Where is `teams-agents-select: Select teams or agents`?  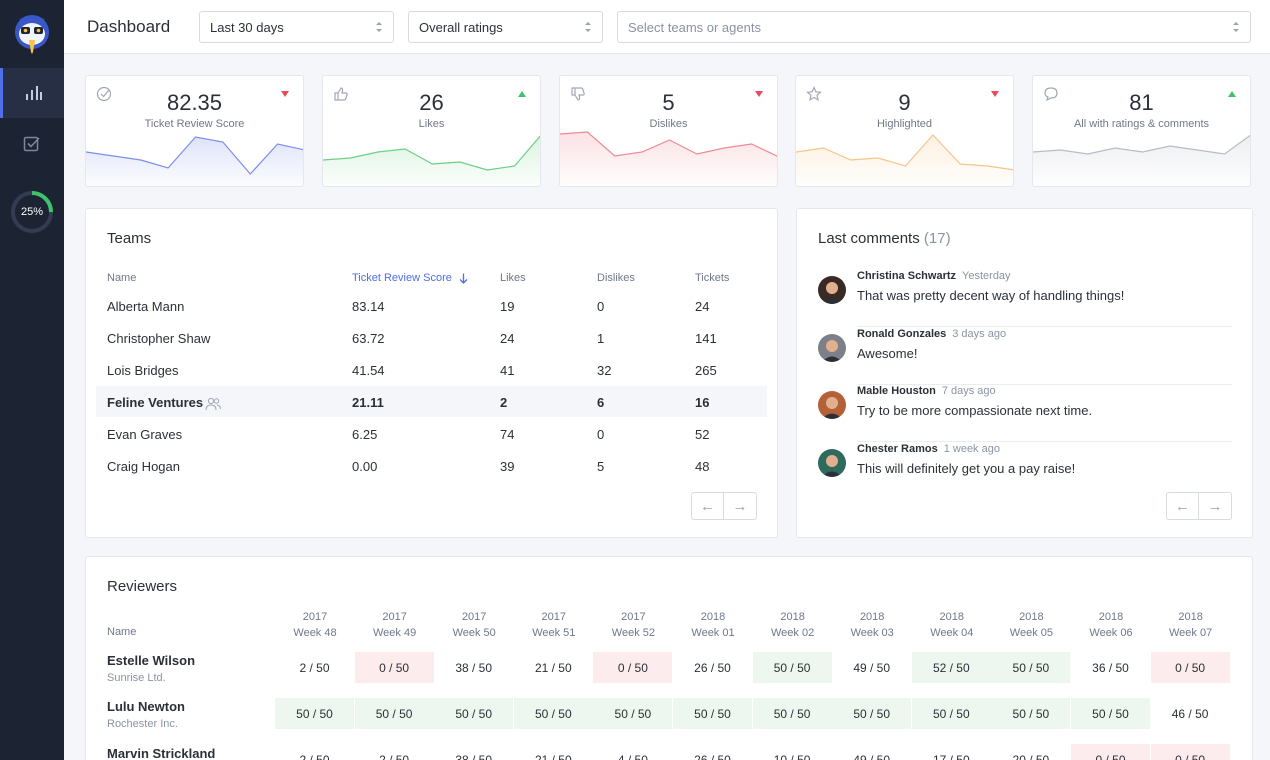 teams-agents-select: Select teams or agents is located at coordinates (934, 27).